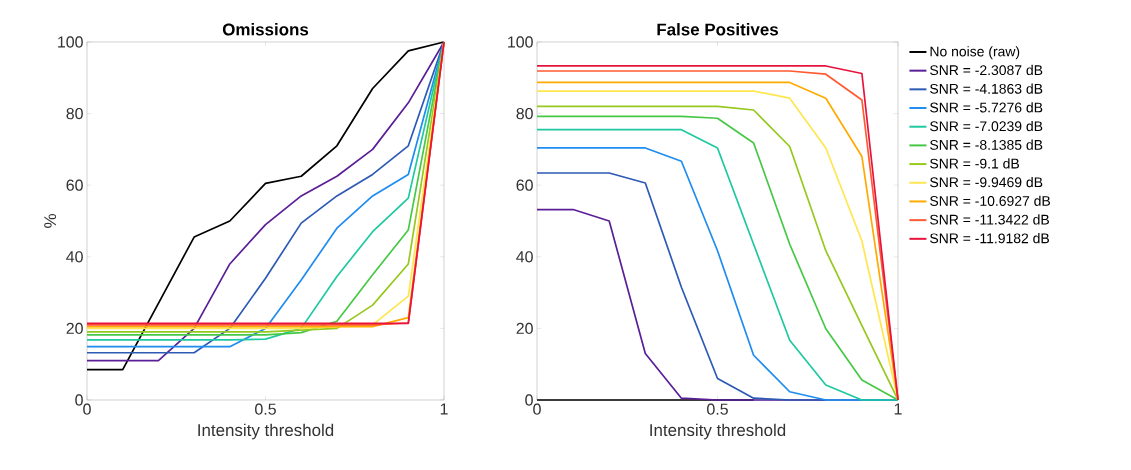  I want to click on legend-label: SNR = -11.9182 dB, so click(989, 238).